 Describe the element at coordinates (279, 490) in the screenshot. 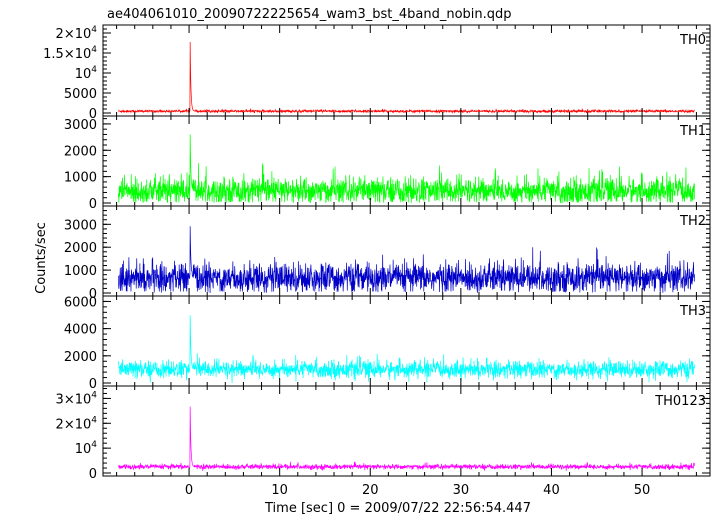

I see `x-tick-label: 10` at that location.